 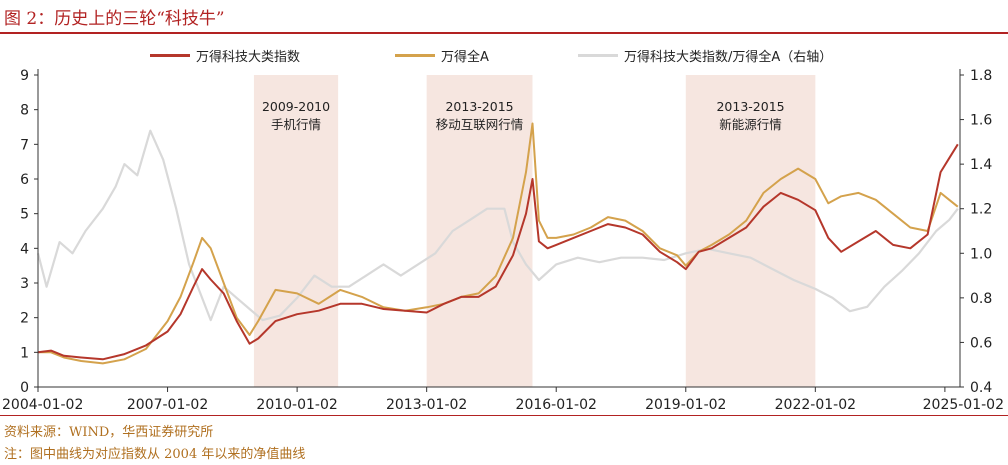 I want to click on shaded-period-label-line1-0: 2009-2010, so click(x=296, y=106).